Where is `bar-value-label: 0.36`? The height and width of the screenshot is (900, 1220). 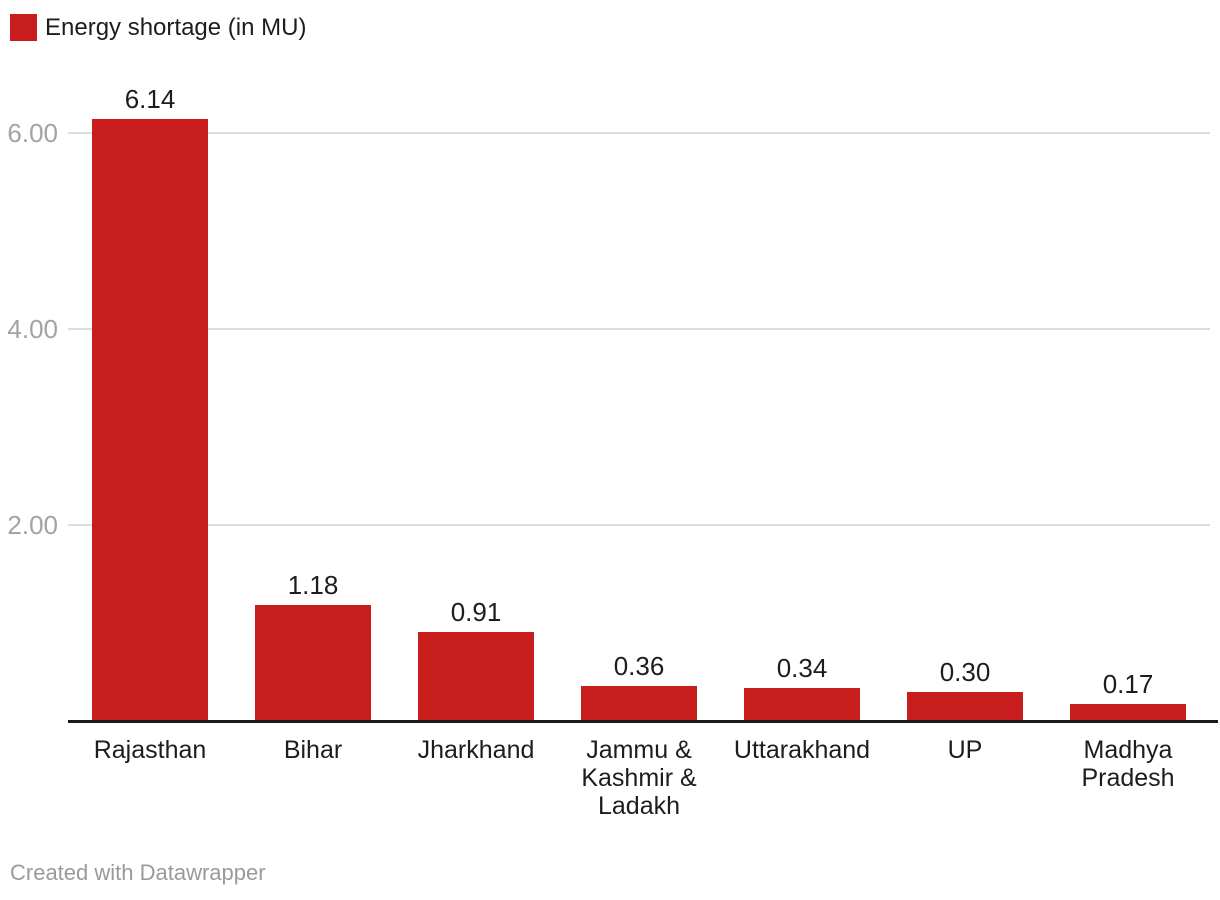 bar-value-label: 0.36 is located at coordinates (639, 666).